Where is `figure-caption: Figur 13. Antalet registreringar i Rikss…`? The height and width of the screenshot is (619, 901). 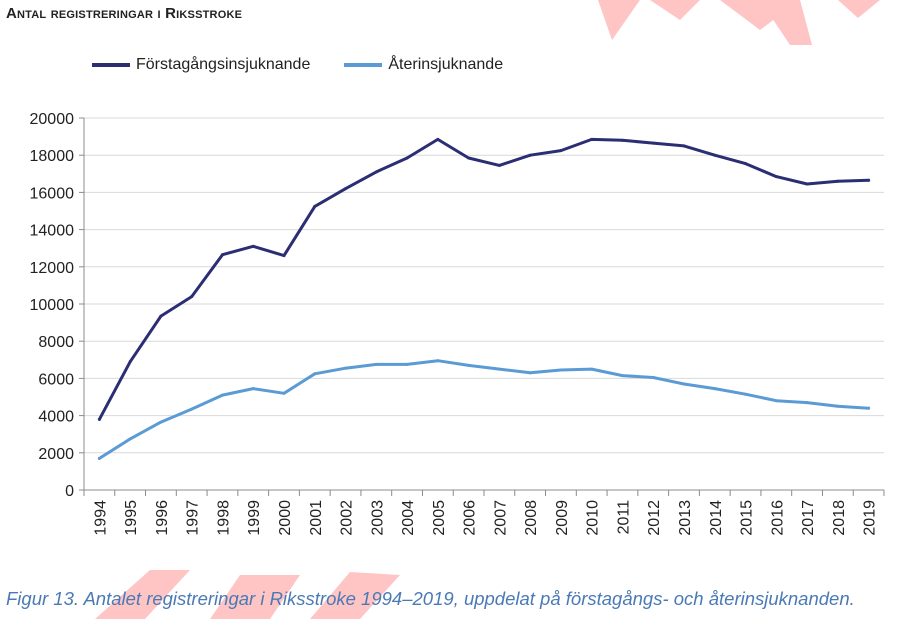 figure-caption: Figur 13. Antalet registreringar i Rikss… is located at coordinates (430, 598).